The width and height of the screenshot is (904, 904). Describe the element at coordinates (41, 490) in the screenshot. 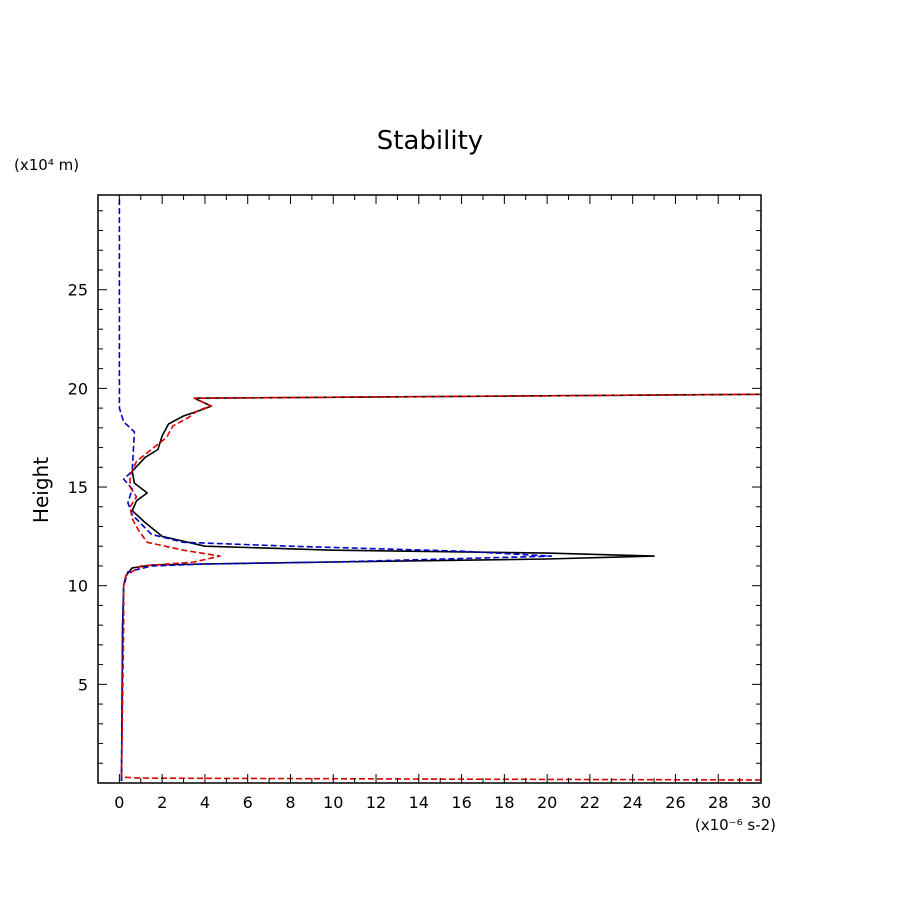

I see `y-axis-title: Height` at that location.